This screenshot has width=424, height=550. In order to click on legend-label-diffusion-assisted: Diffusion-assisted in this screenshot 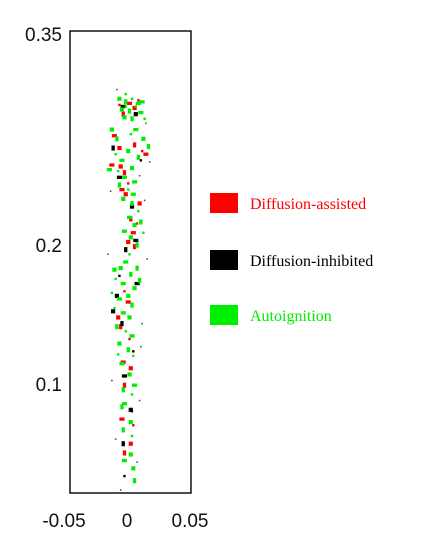, I will do `click(308, 204)`.